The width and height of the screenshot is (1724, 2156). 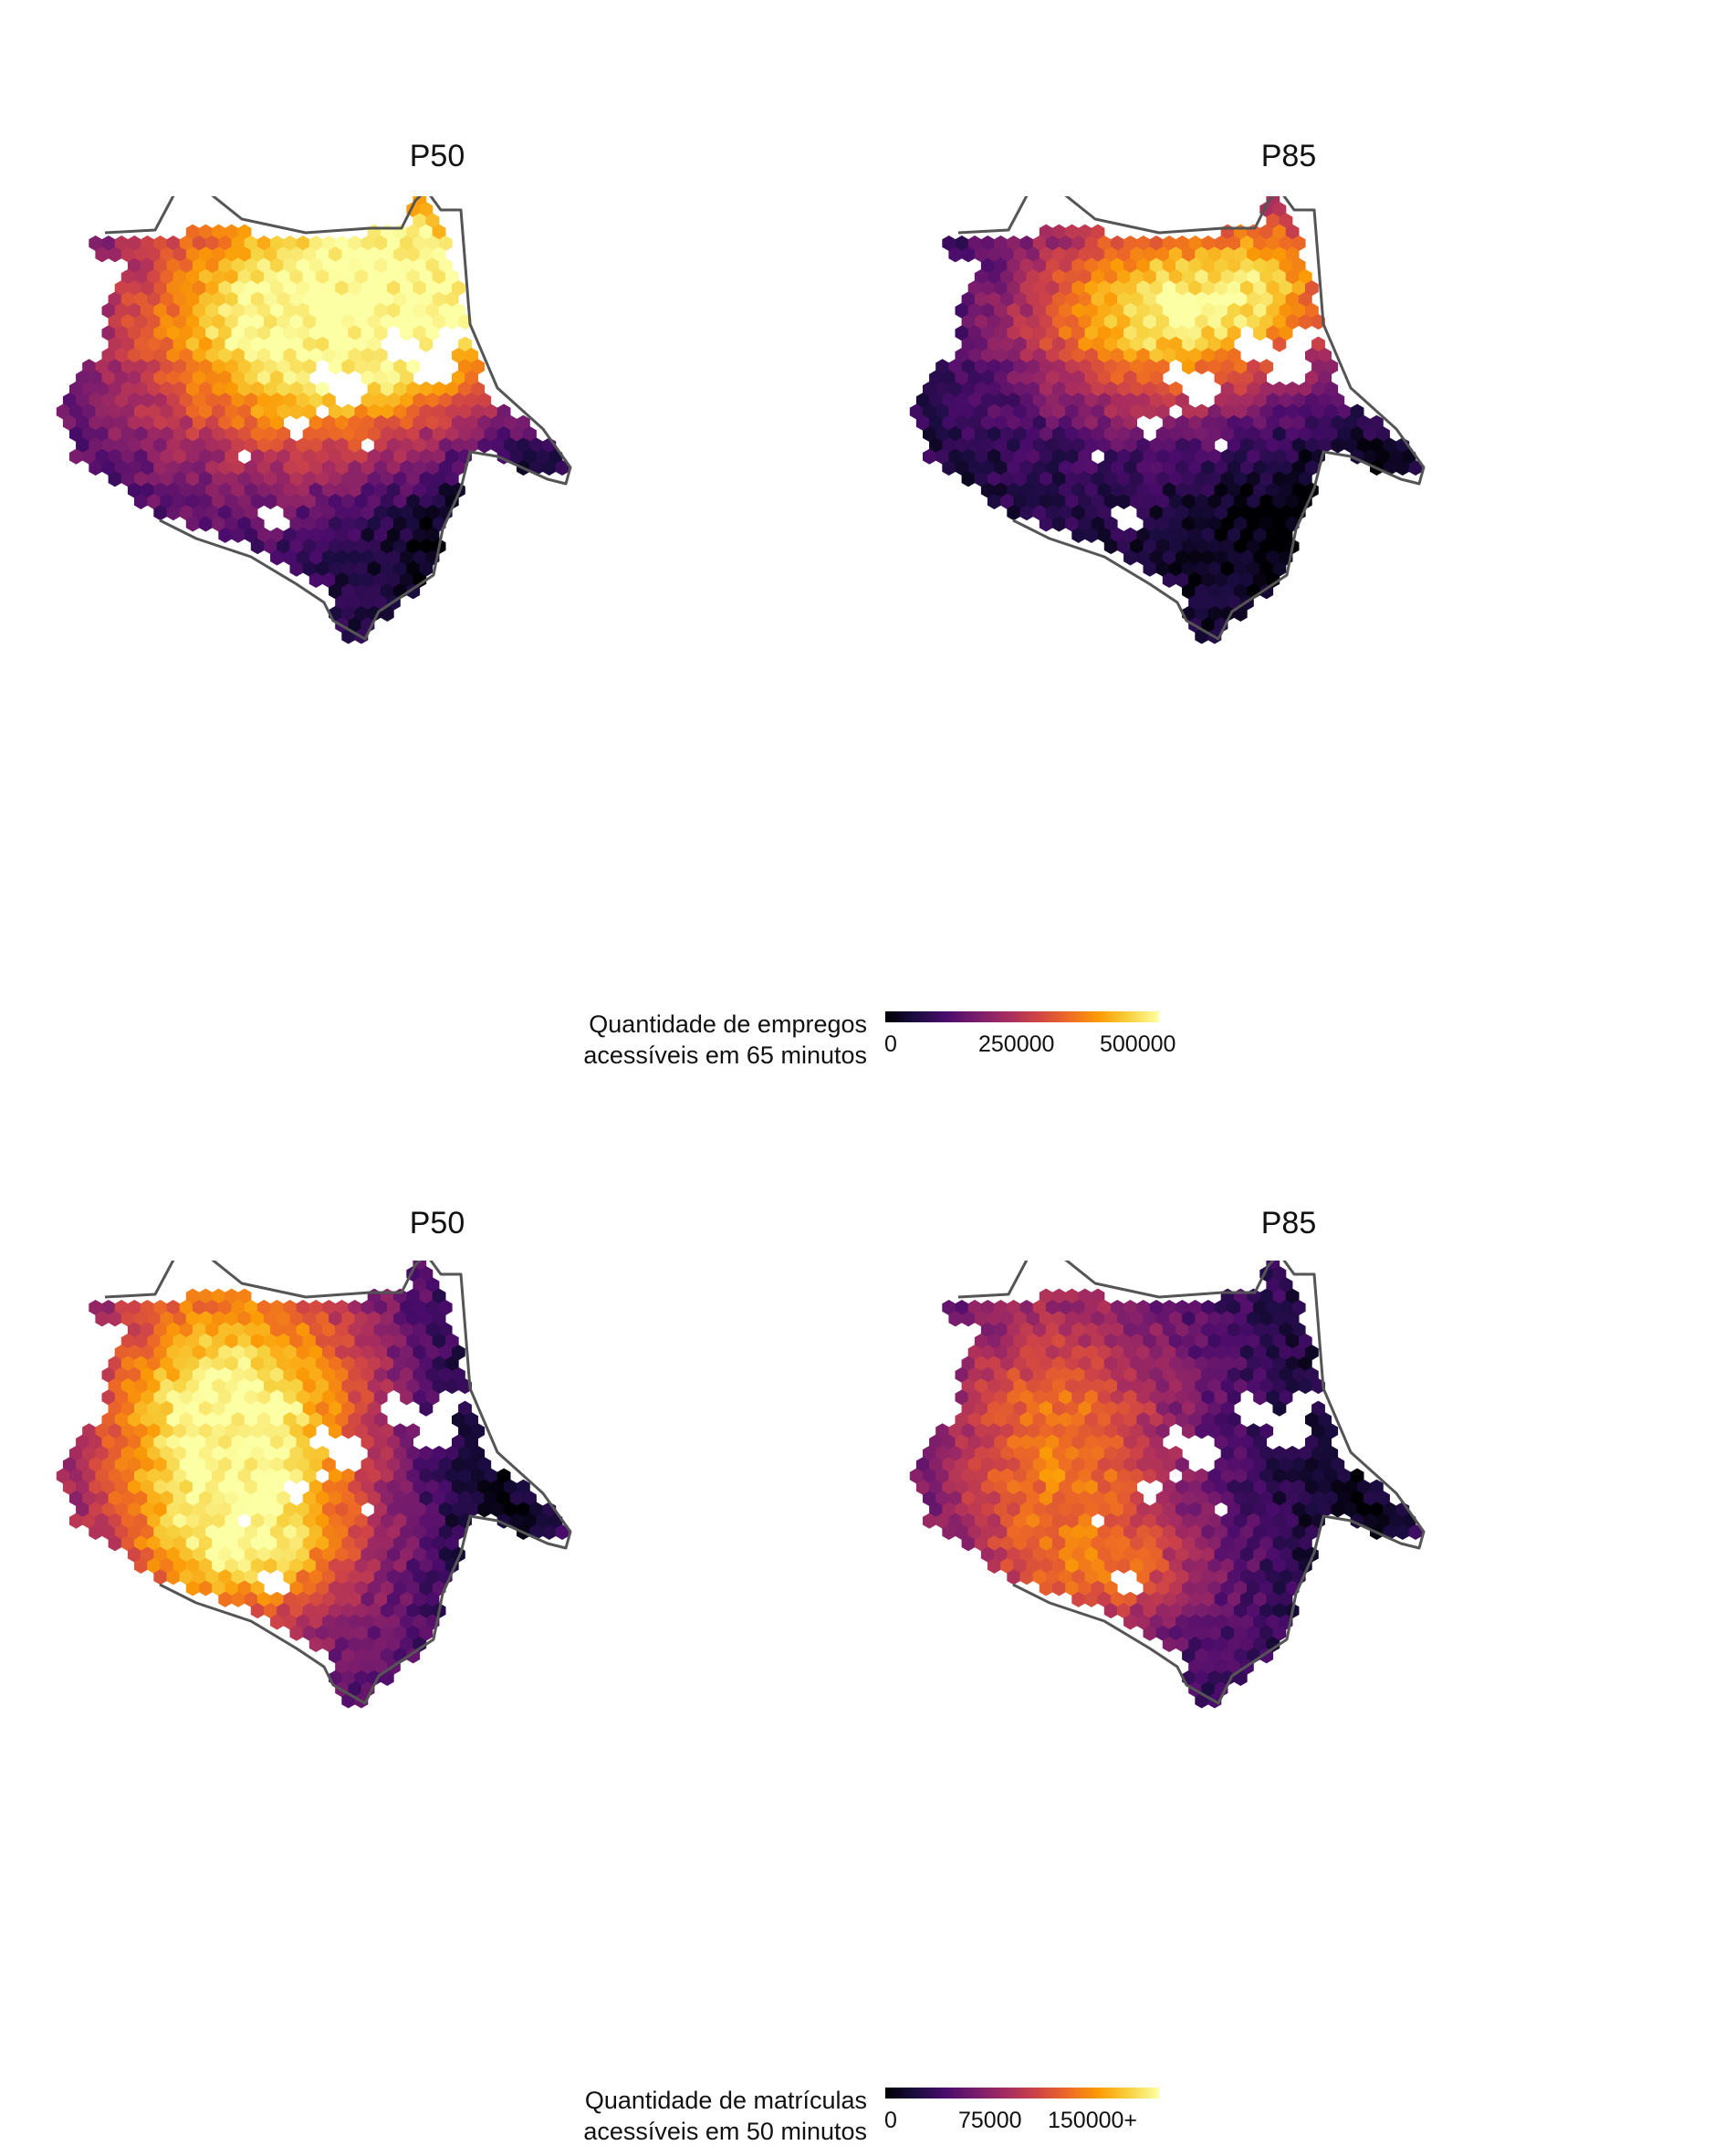 What do you see at coordinates (725, 2131) in the screenshot?
I see `legend-title-line2: acessíveis em 50 minutos` at bounding box center [725, 2131].